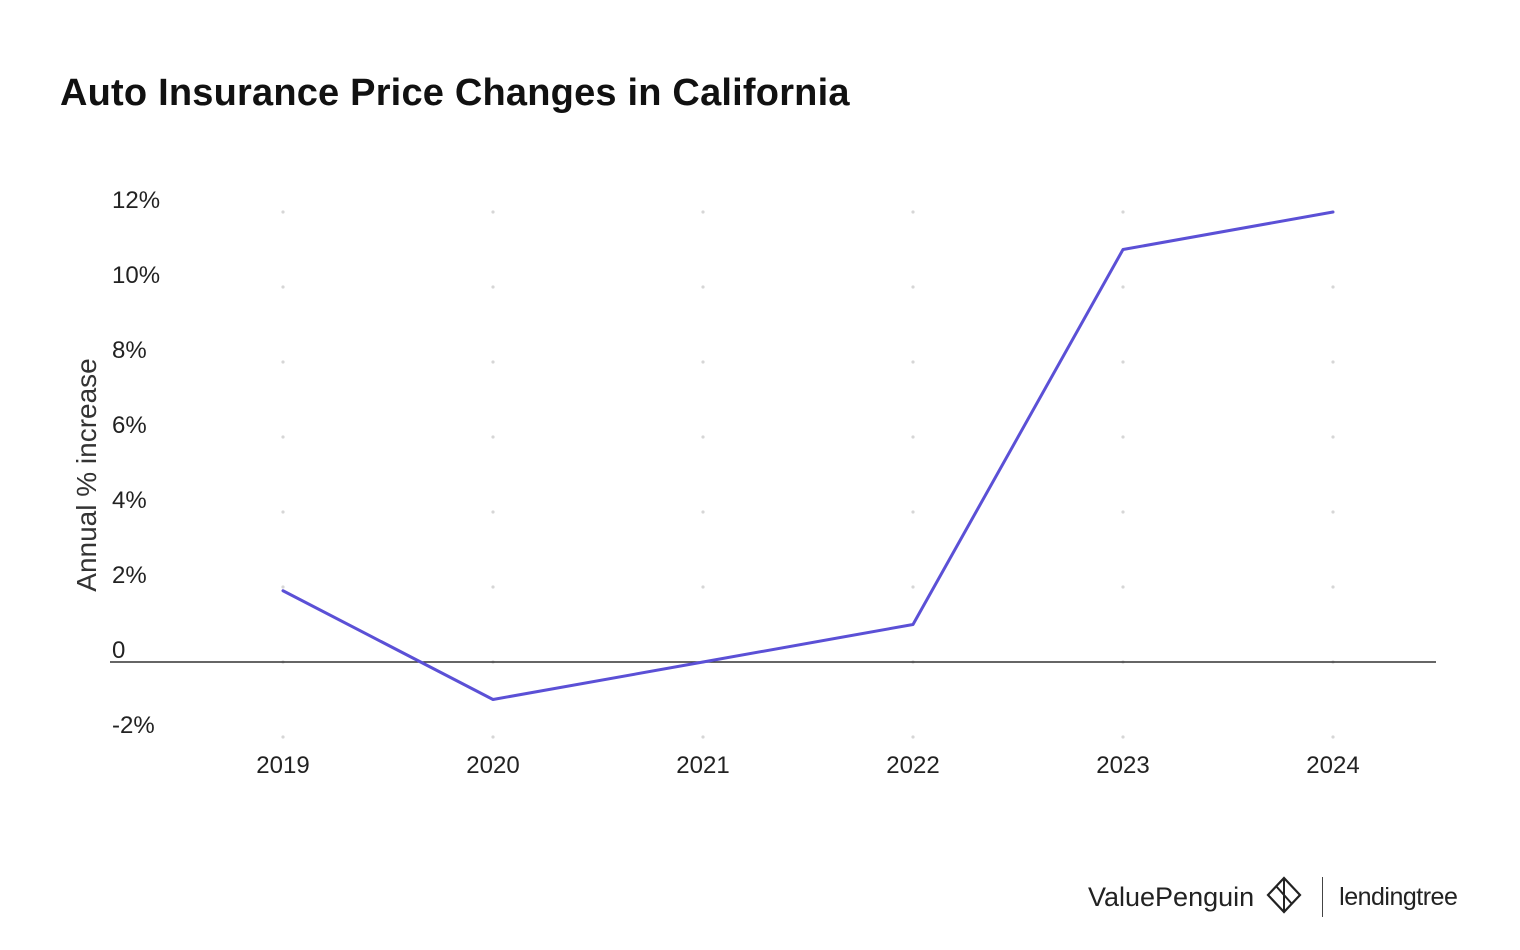 The height and width of the screenshot is (950, 1520). What do you see at coordinates (86, 474) in the screenshot?
I see `y-axis-title: Annual % increase` at bounding box center [86, 474].